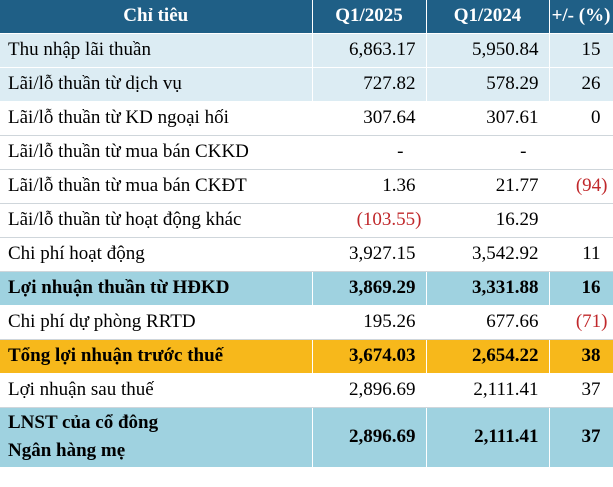 The width and height of the screenshot is (613, 487). Describe the element at coordinates (581, 17) in the screenshot. I see `header-change-pct: +/- (%)` at that location.